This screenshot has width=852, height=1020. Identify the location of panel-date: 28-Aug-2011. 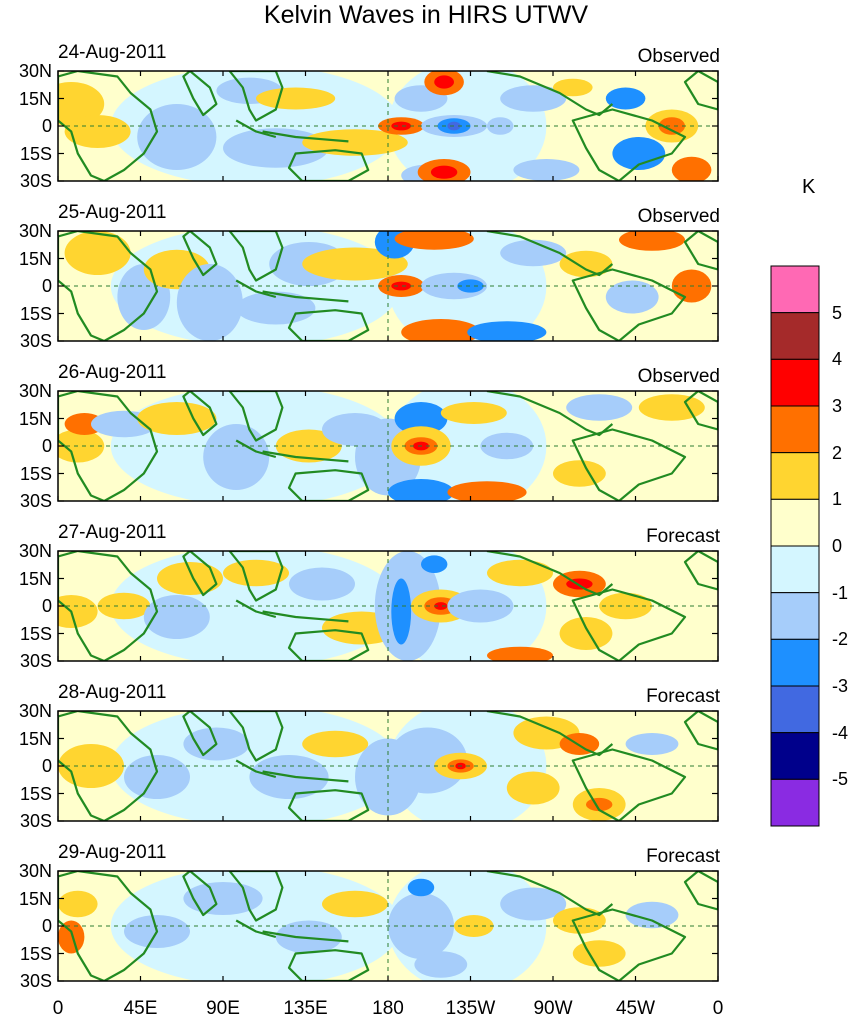
(112, 692).